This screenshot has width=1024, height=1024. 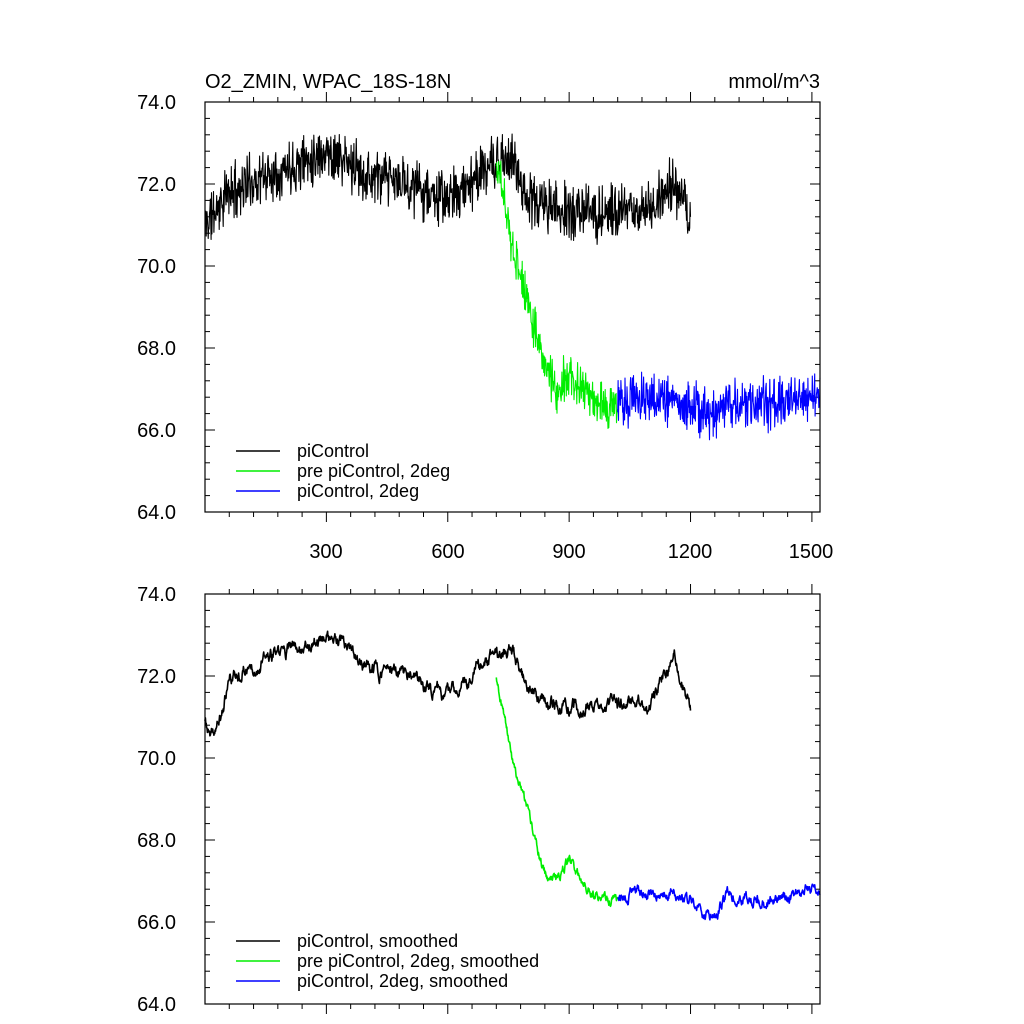 What do you see at coordinates (418, 961) in the screenshot?
I see `legend-label: pre piControl, 2deg, smoothed` at bounding box center [418, 961].